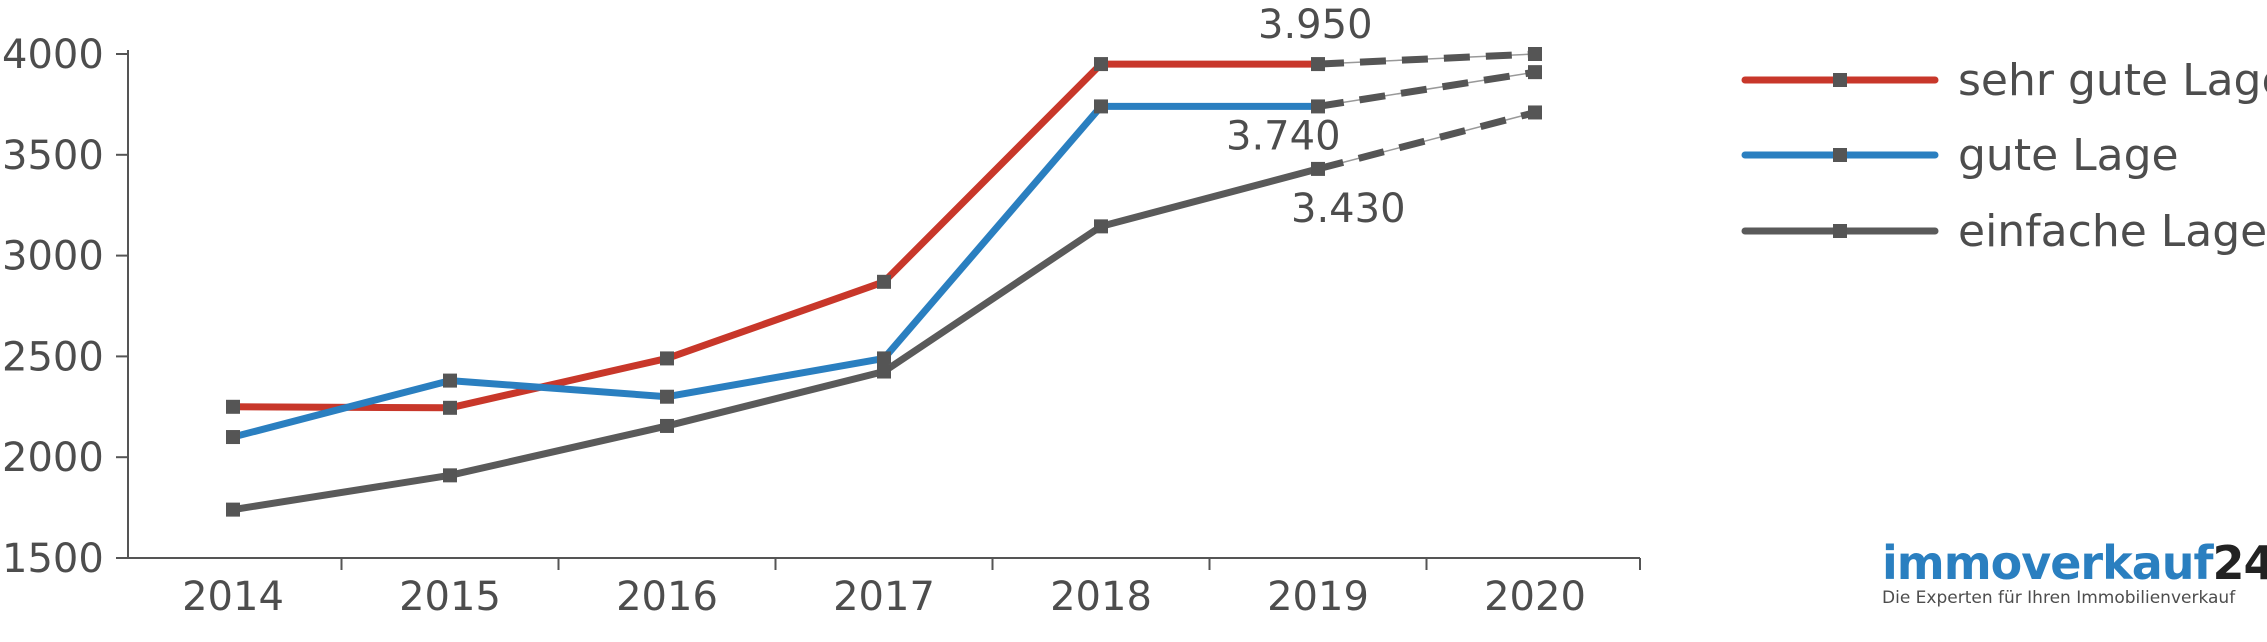  What do you see at coordinates (2059, 598) in the screenshot?
I see `brand-tagline: Die Experten für Ihren Immobilienverkauf` at bounding box center [2059, 598].